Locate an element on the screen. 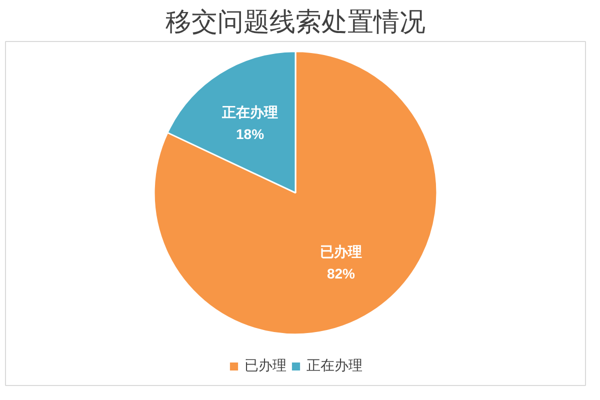  legend-label: 已办理 is located at coordinates (265, 366).